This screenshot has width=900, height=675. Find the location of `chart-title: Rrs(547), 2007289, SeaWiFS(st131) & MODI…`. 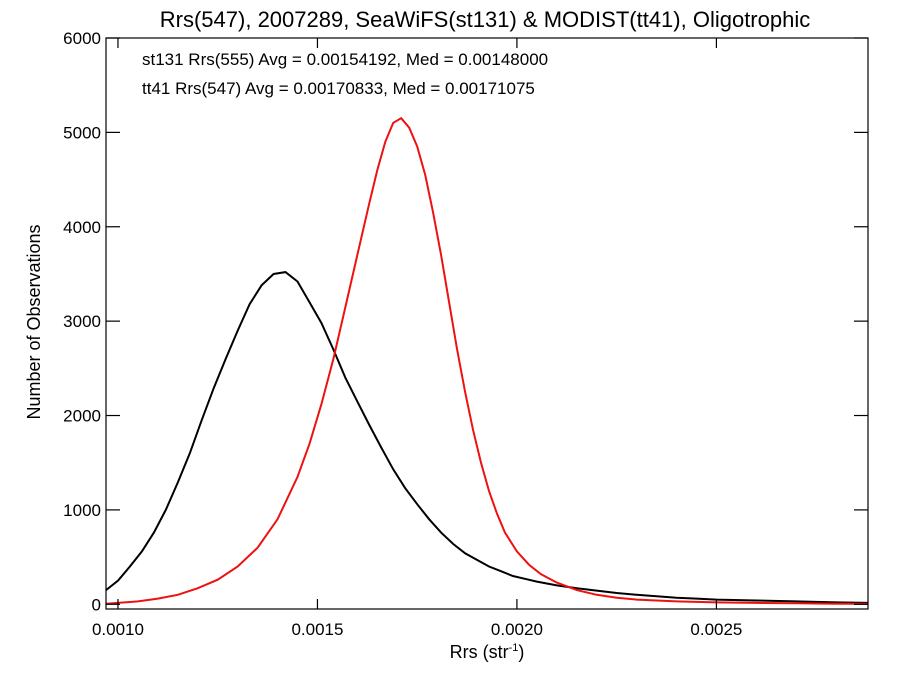

chart-title: Rrs(547), 2007289, SeaWiFS(st131) & MODI… is located at coordinates (485, 19).